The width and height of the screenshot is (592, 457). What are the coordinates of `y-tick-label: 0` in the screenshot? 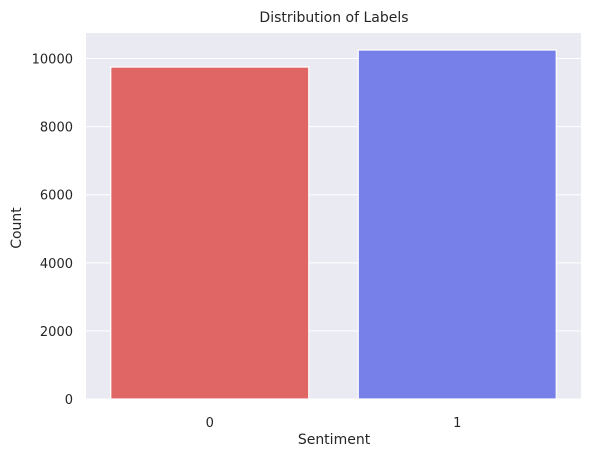 It's located at (69, 400).